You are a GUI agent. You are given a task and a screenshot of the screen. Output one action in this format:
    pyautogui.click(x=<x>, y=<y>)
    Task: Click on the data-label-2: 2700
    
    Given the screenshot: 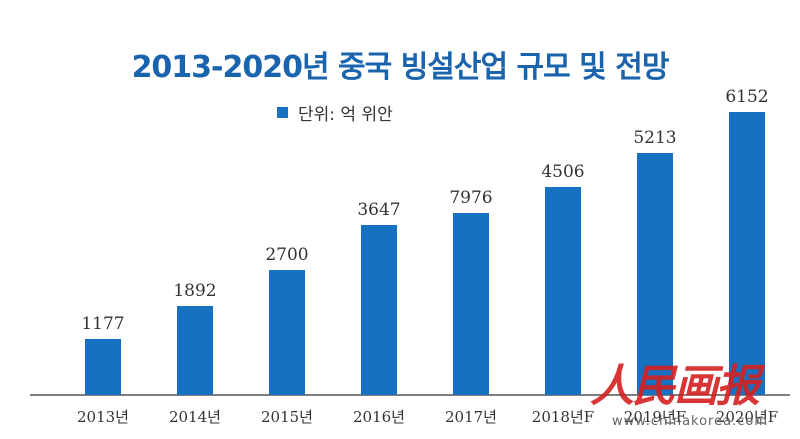 What is the action you would take?
    pyautogui.click(x=286, y=255)
    